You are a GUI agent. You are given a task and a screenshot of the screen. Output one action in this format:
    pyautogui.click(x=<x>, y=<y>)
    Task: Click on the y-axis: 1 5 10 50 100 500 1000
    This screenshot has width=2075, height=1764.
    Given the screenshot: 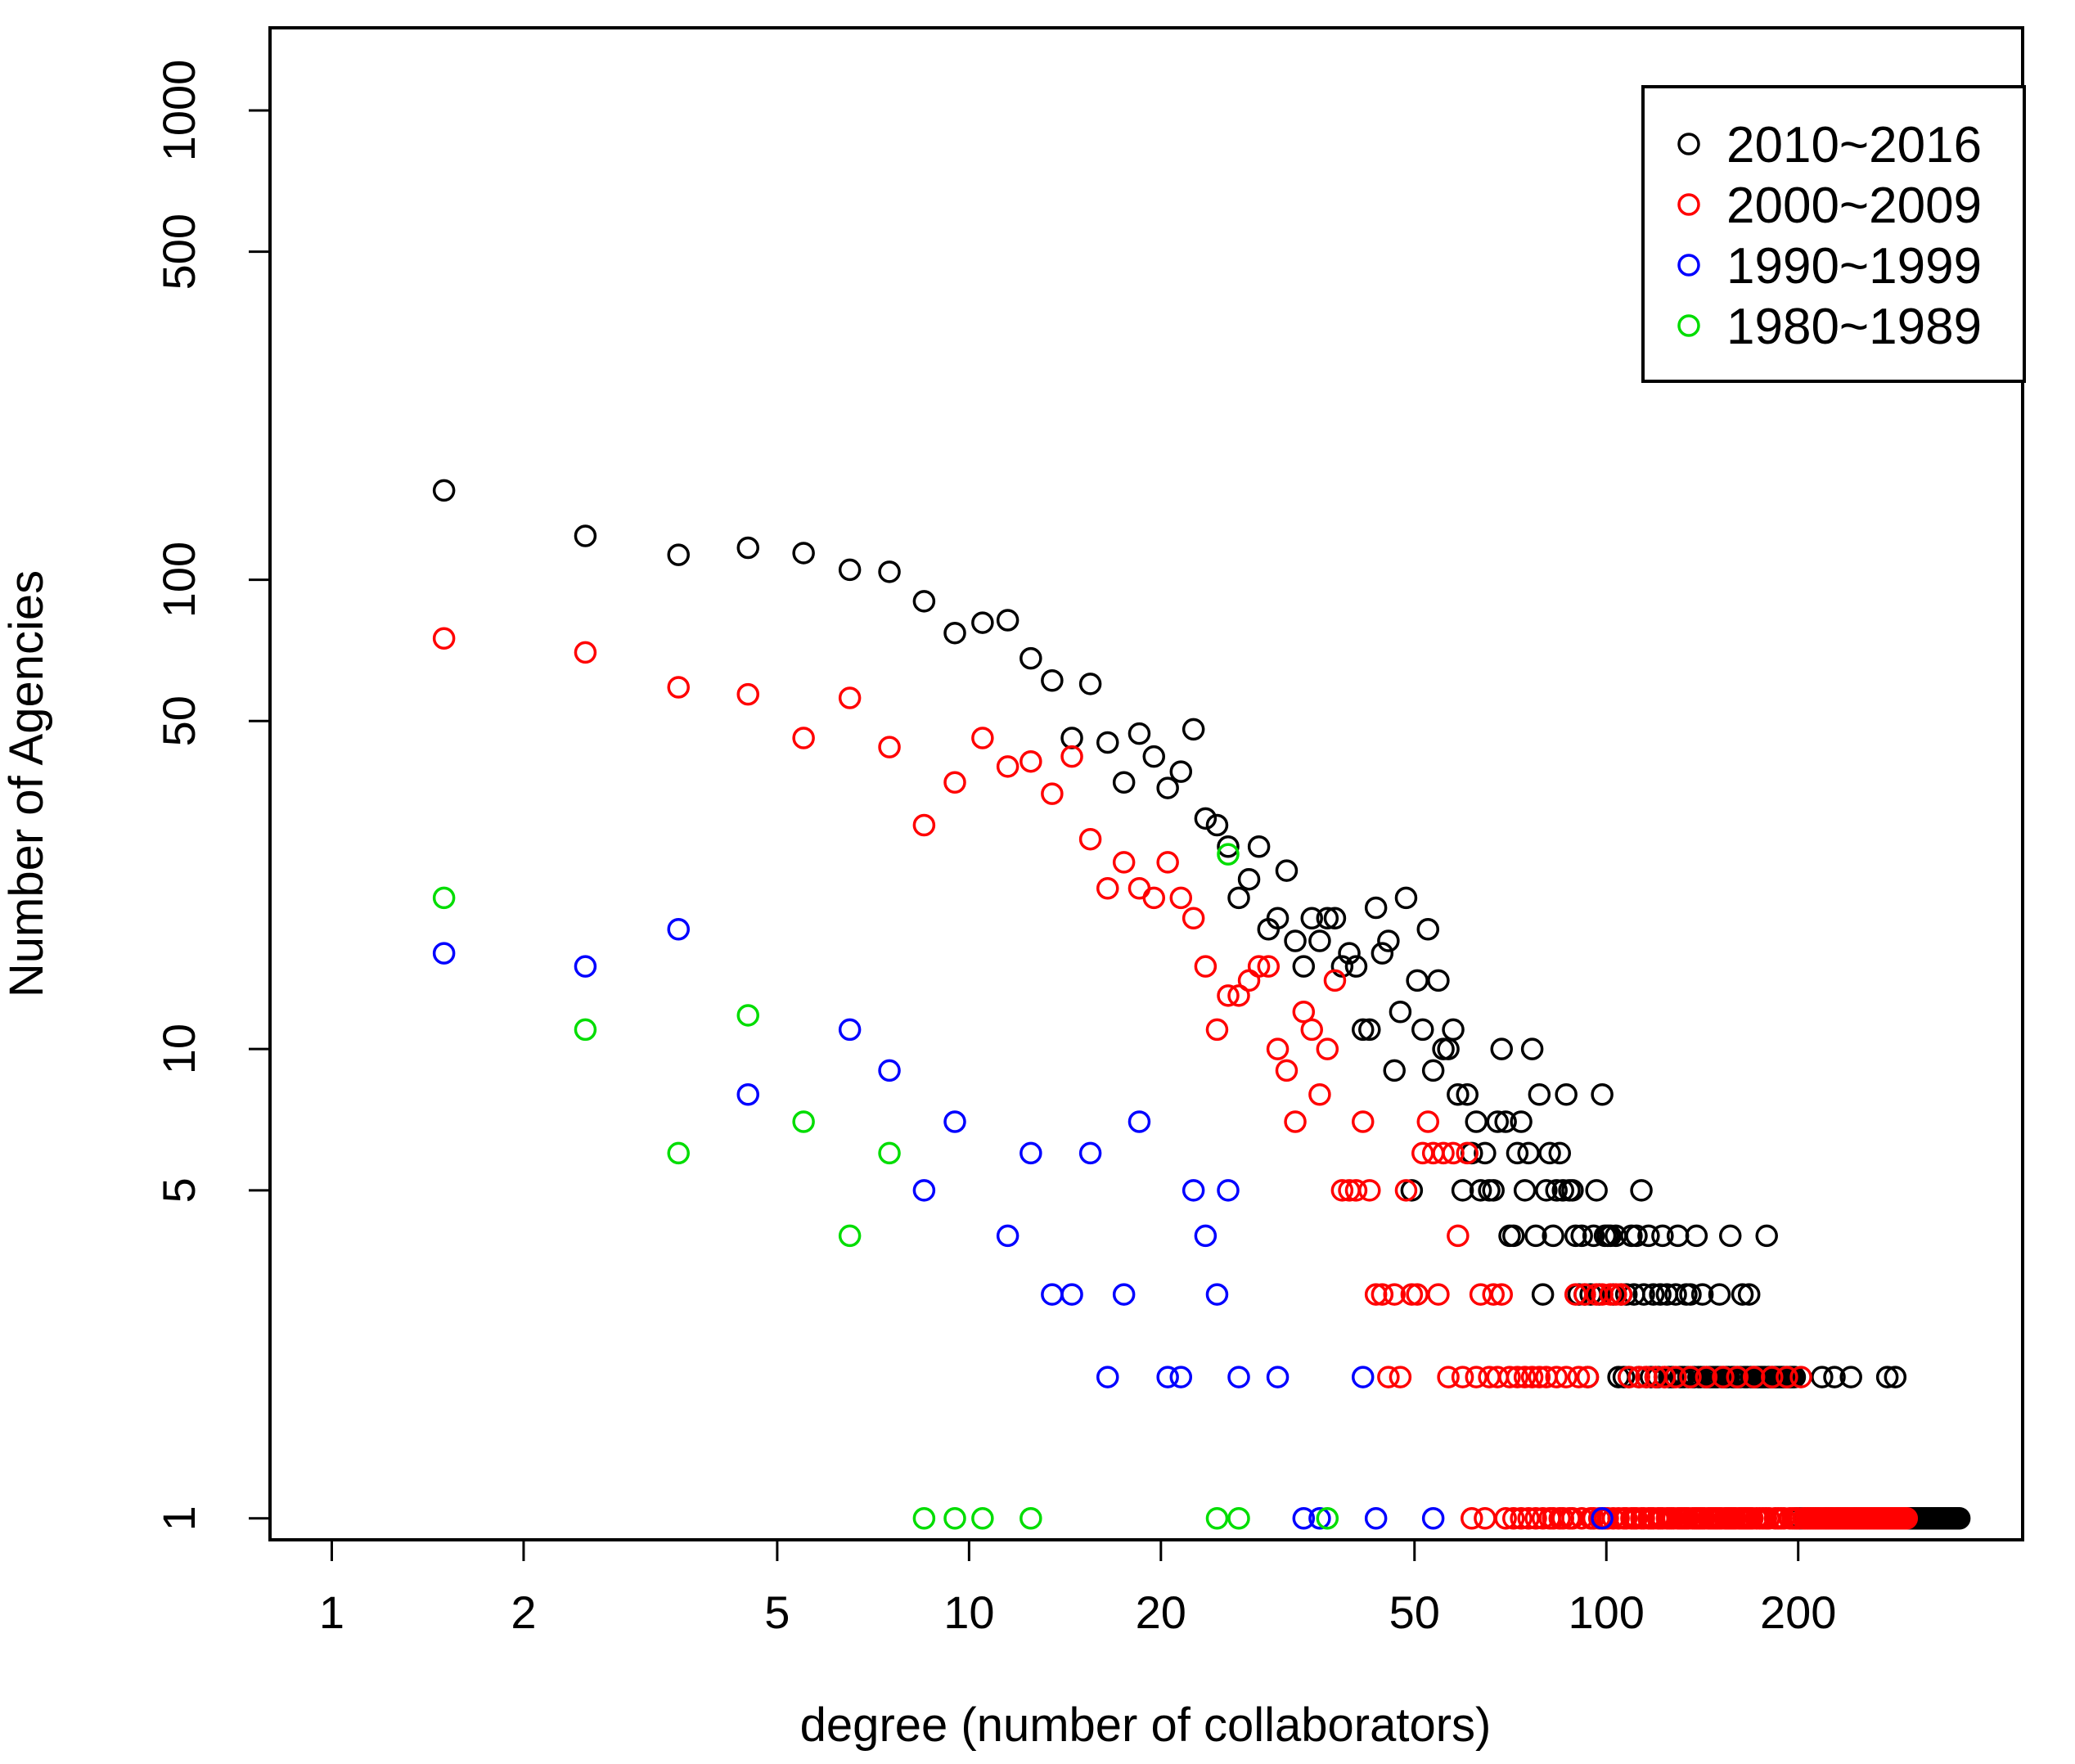 What is the action you would take?
    pyautogui.click(x=212, y=796)
    